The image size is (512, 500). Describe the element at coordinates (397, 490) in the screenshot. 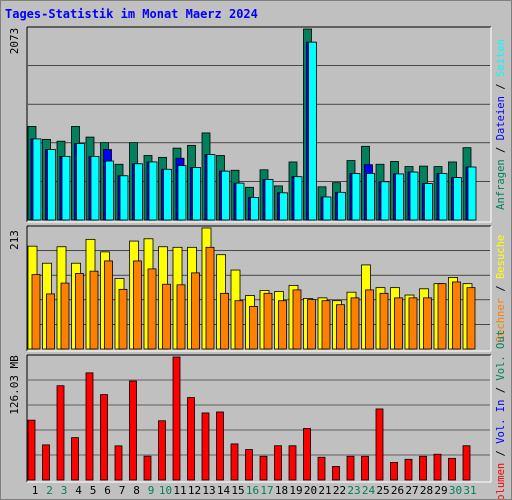

I see `day-label: 26` at that location.